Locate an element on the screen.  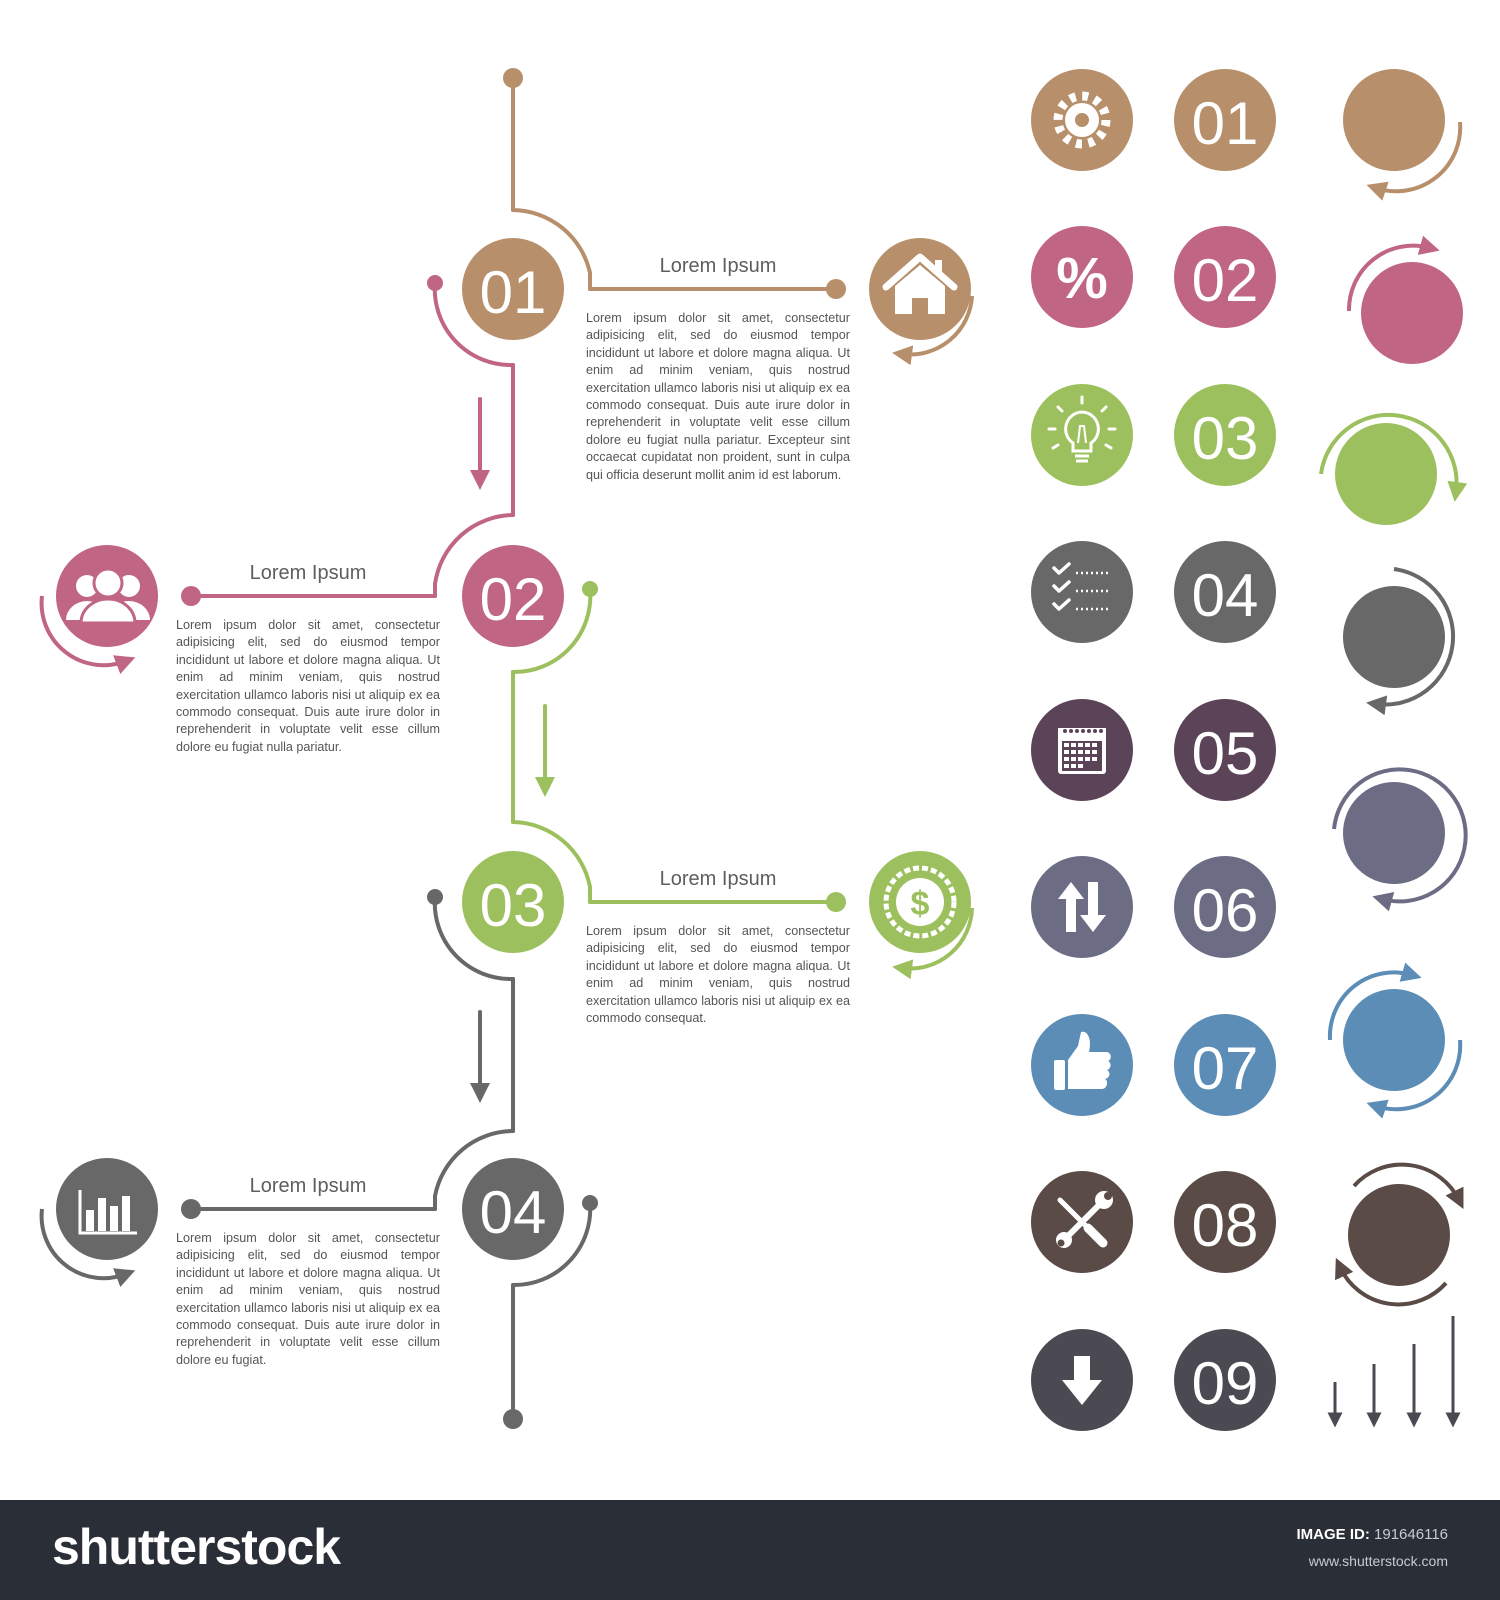
step-node-4: 04 is located at coordinates (513, 1209).